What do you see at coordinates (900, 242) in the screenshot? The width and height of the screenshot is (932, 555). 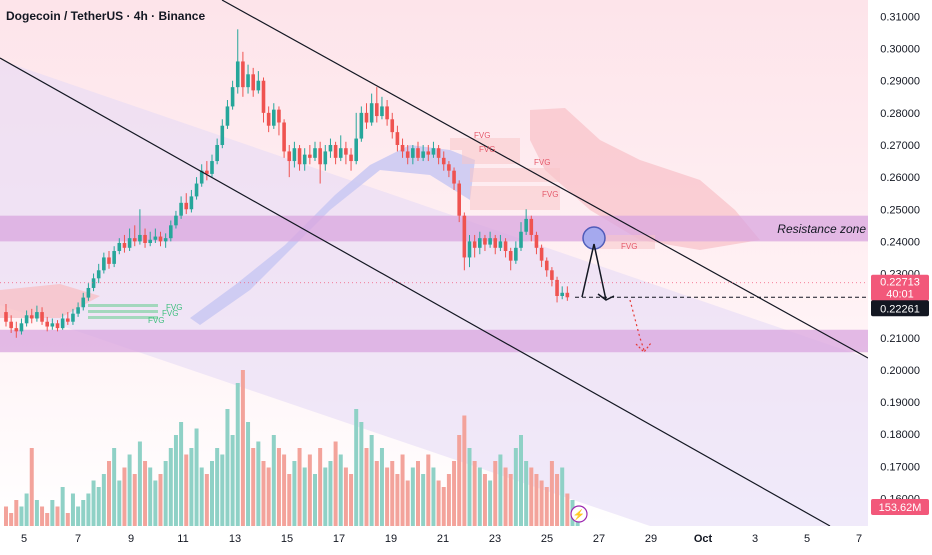 I see `y-tick-label: 0.24000` at bounding box center [900, 242].